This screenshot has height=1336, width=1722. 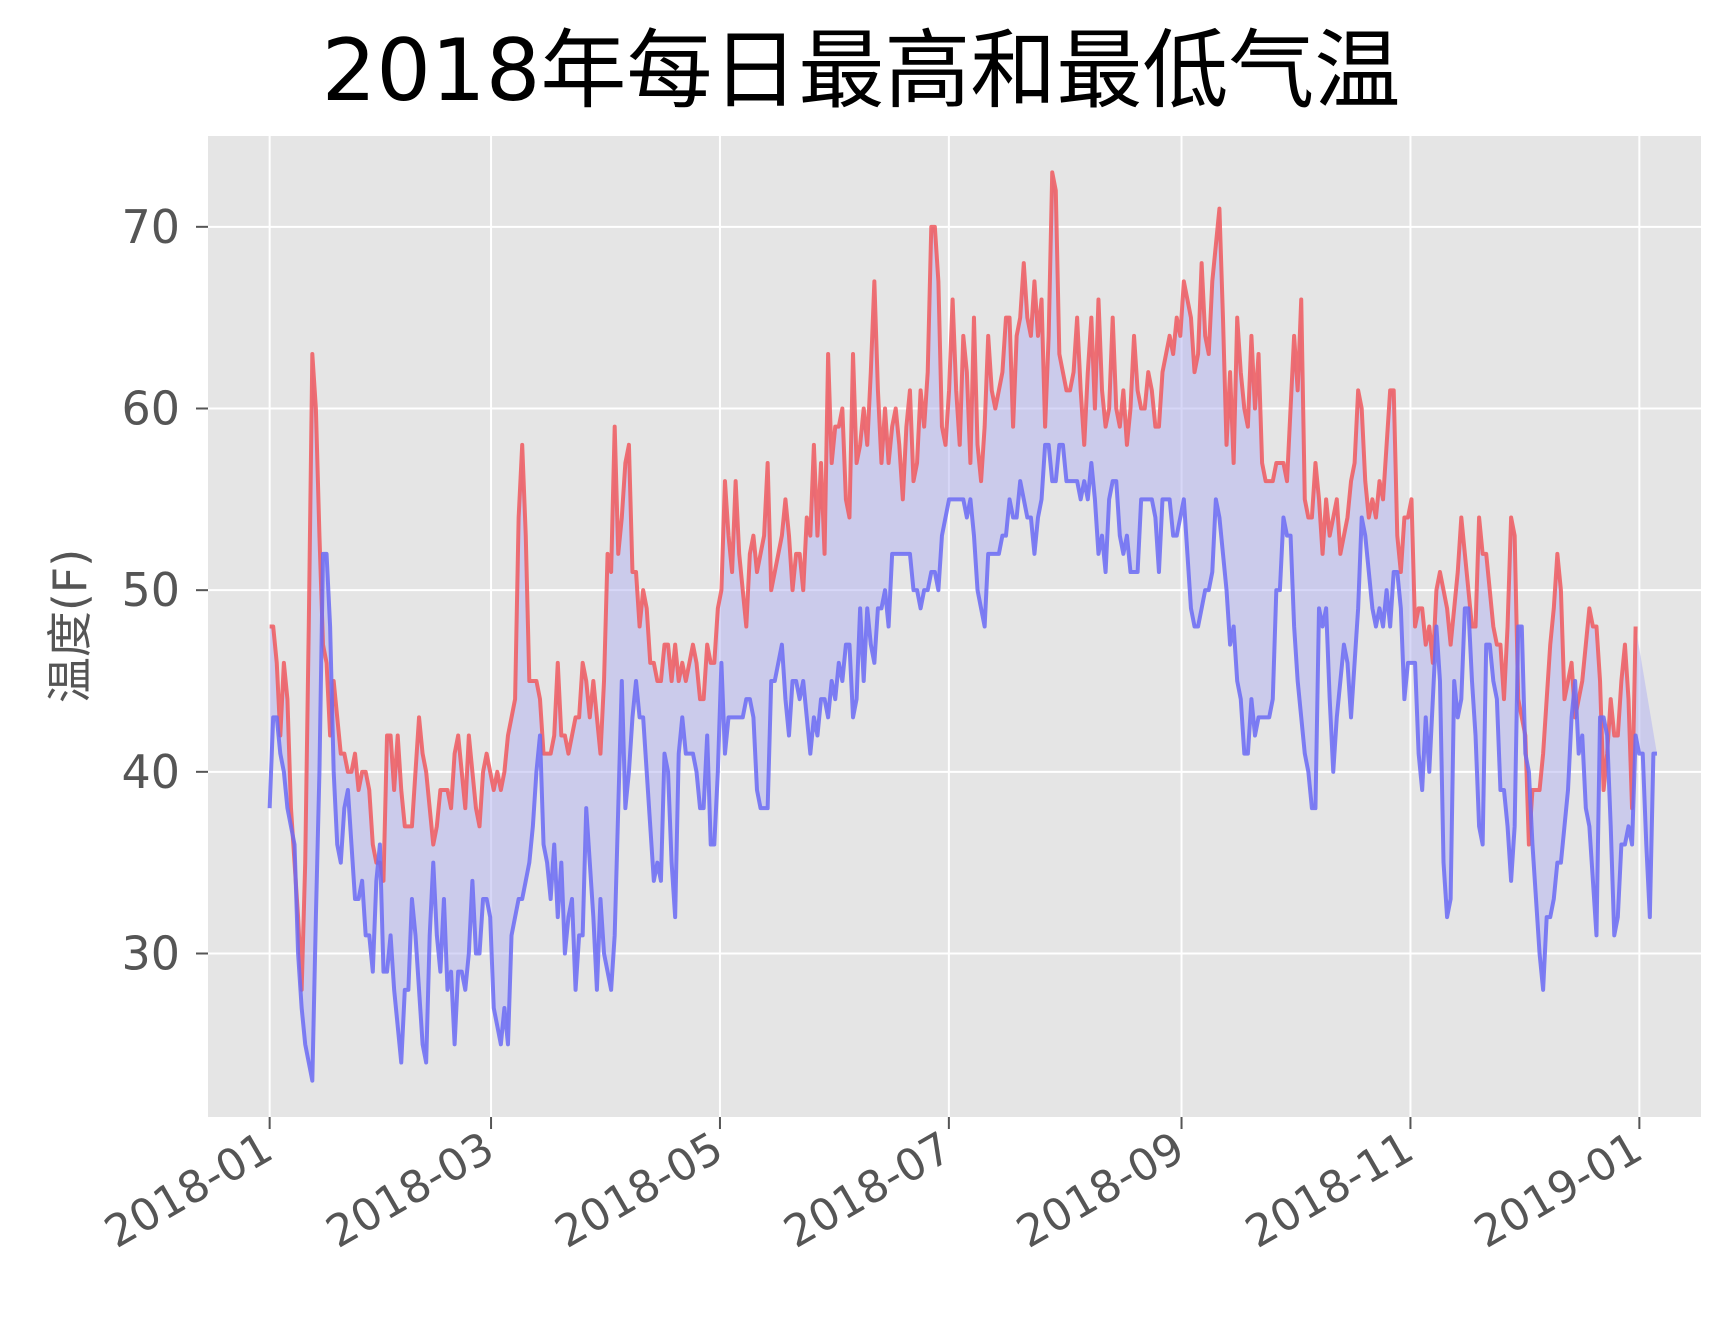 What do you see at coordinates (868, 1190) in the screenshot?
I see `x-tick-label: 2018-07` at bounding box center [868, 1190].